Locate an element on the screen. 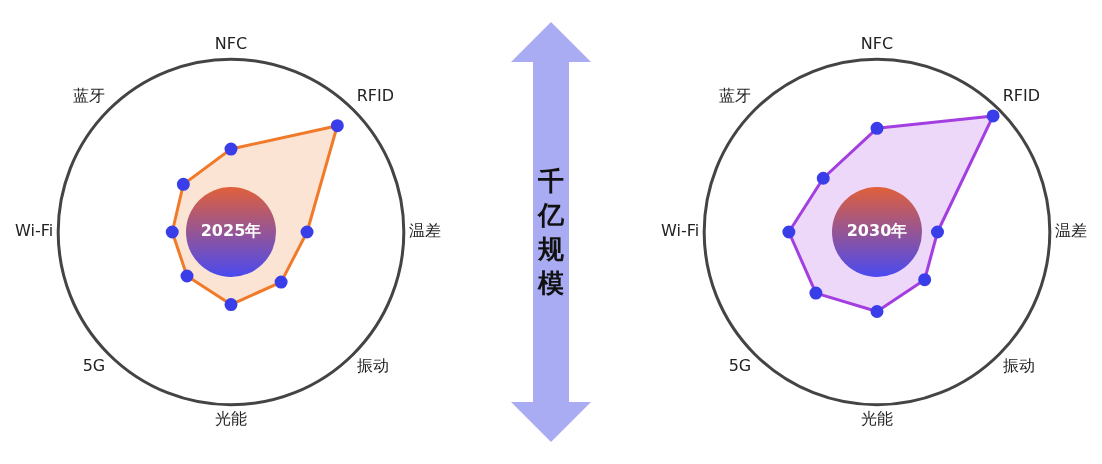 This screenshot has width=1102, height=464. text: 2025年 is located at coordinates (231, 231).